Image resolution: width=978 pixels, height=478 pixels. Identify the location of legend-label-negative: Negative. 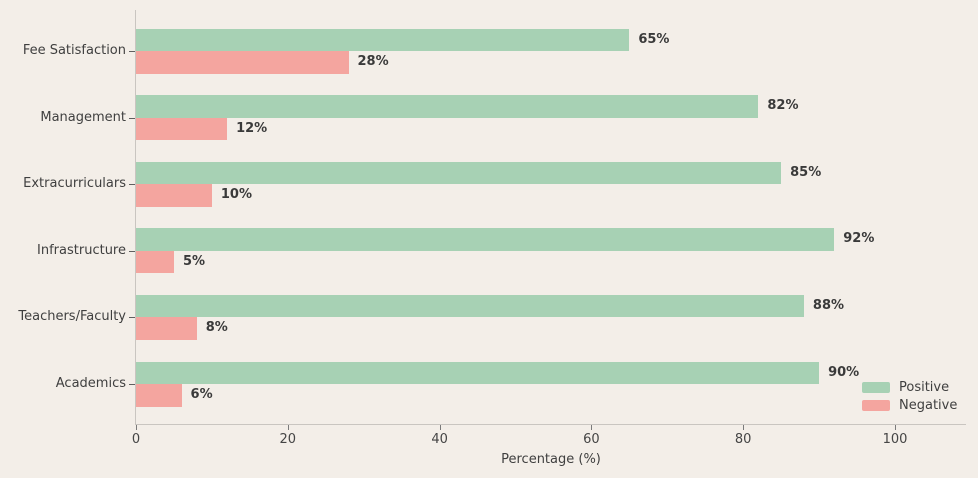
(928, 405).